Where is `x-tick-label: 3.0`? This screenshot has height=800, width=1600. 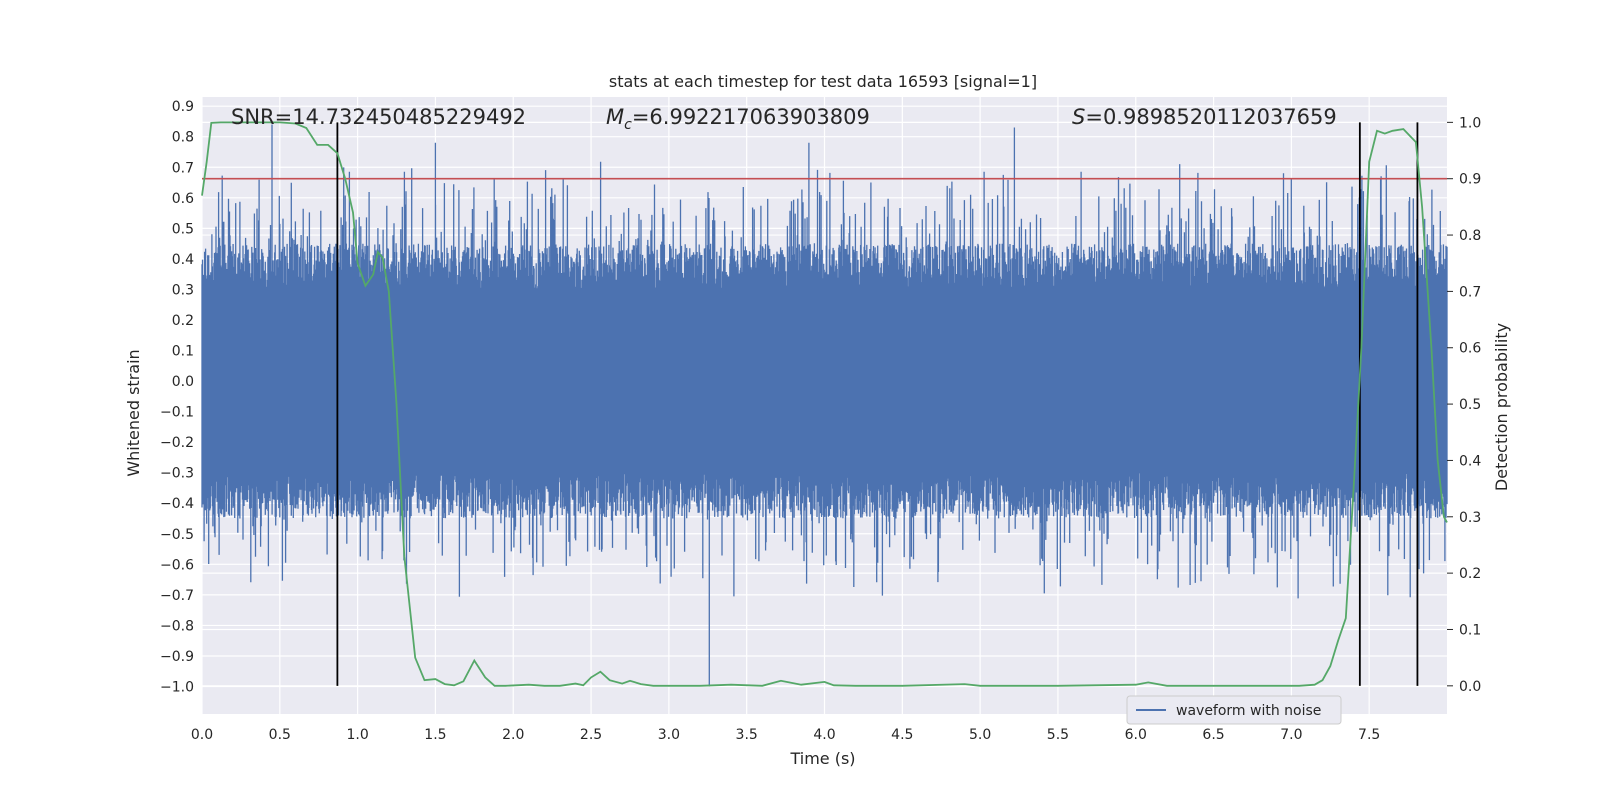
x-tick-label: 3.0 is located at coordinates (669, 735).